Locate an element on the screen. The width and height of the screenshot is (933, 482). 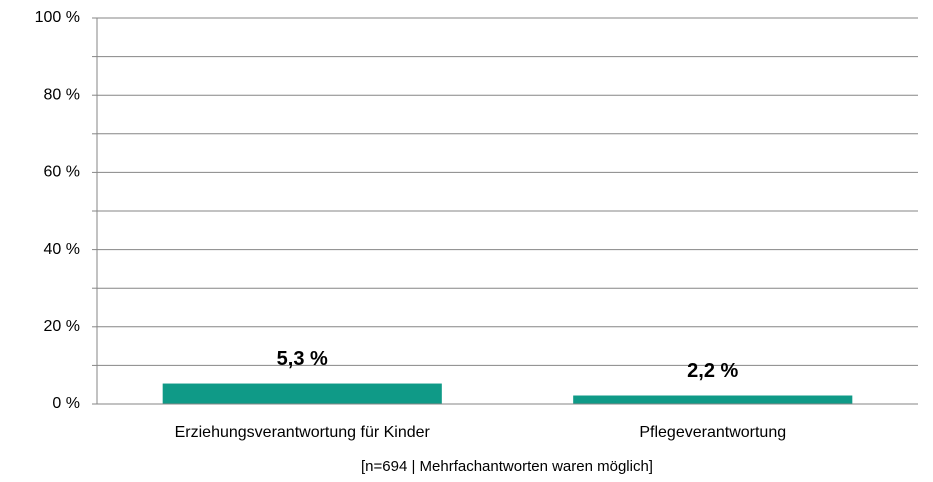
value-label: 5,3 % is located at coordinates (302, 359).